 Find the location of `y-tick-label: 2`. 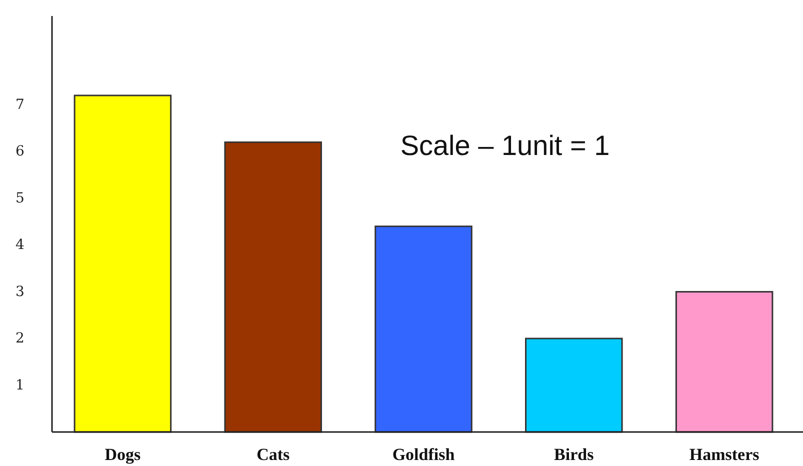

y-tick-label: 2 is located at coordinates (20, 338).